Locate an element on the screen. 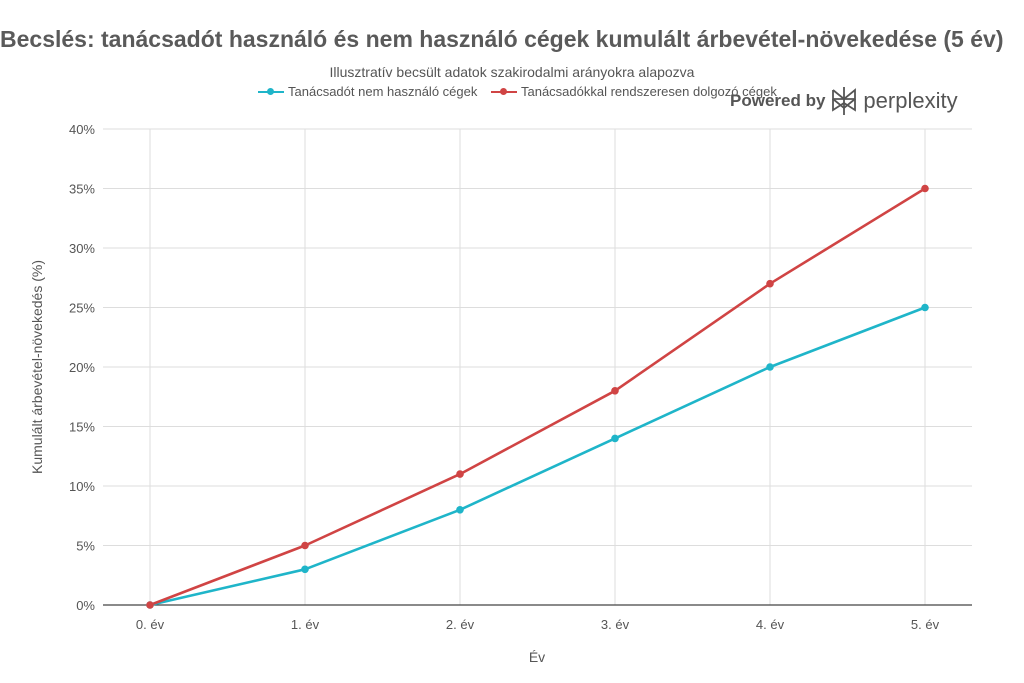 The width and height of the screenshot is (1024, 683). legend-label-series-2: Tanácsadókkal rendszeresen dolgozó cégek is located at coordinates (648, 91).